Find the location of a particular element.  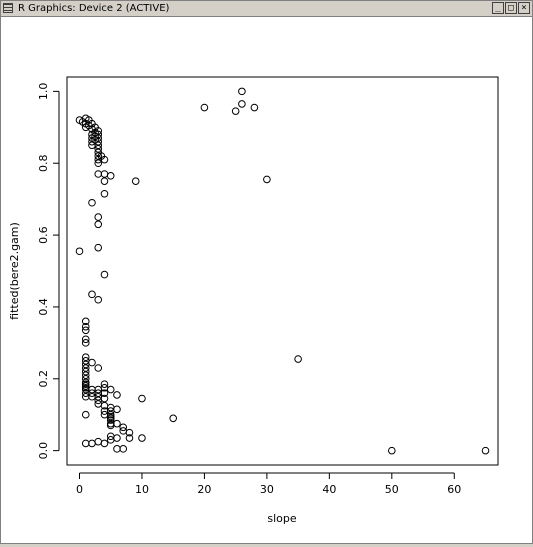

x-tick-label: 50 is located at coordinates (392, 489).